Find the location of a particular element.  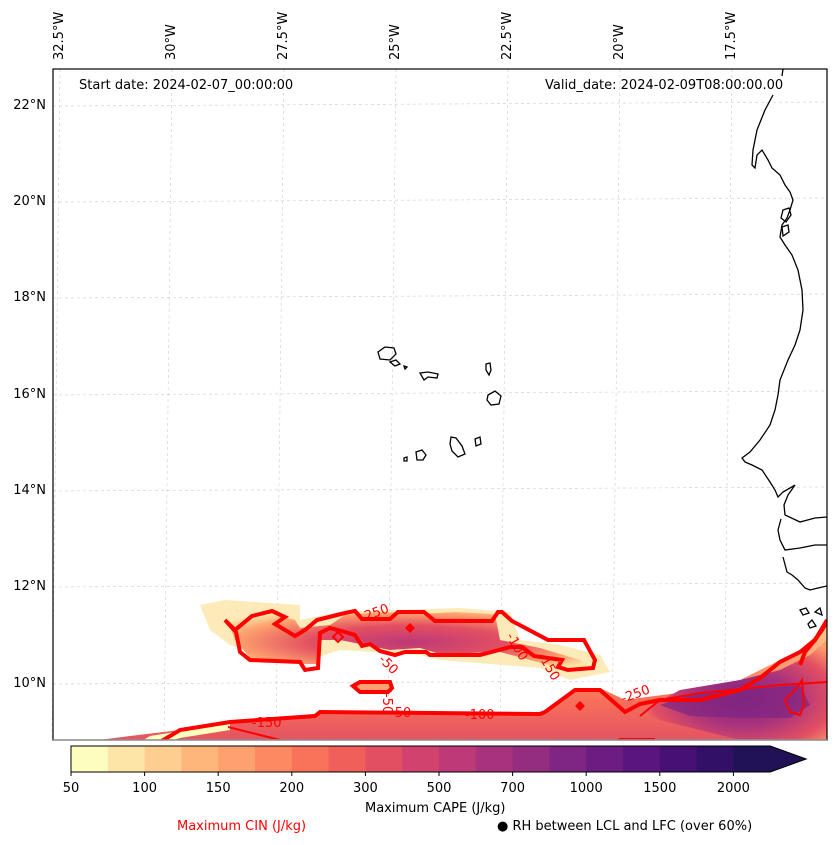

lat-tick-label: 10°N is located at coordinates (29, 683).